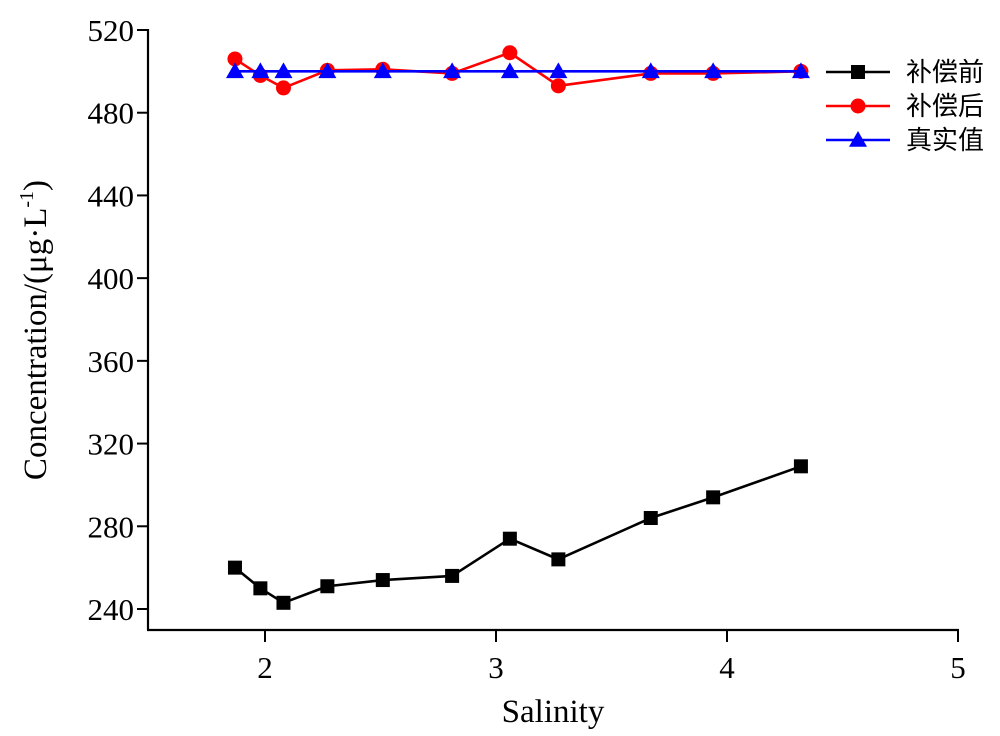 Image resolution: width=1000 pixels, height=736 pixels. What do you see at coordinates (111, 278) in the screenshot?
I see `y-tick-label: 400` at bounding box center [111, 278].